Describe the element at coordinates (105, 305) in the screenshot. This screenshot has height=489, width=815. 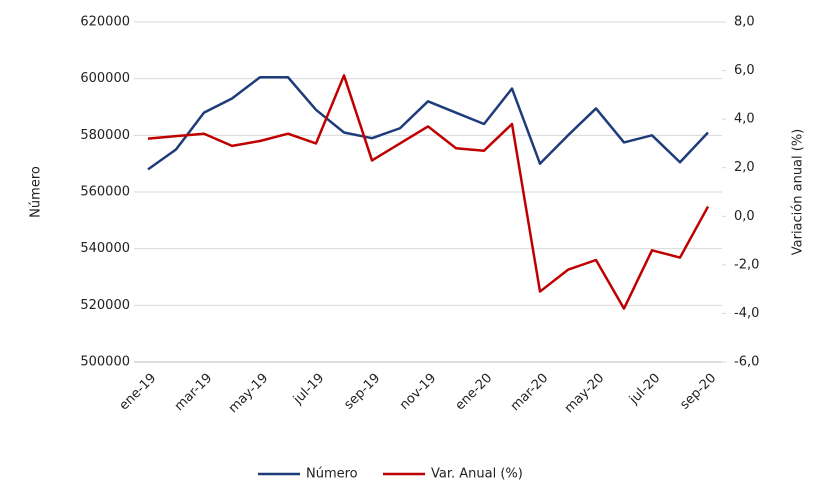
I see `y-tick-label: 520000` at that location.